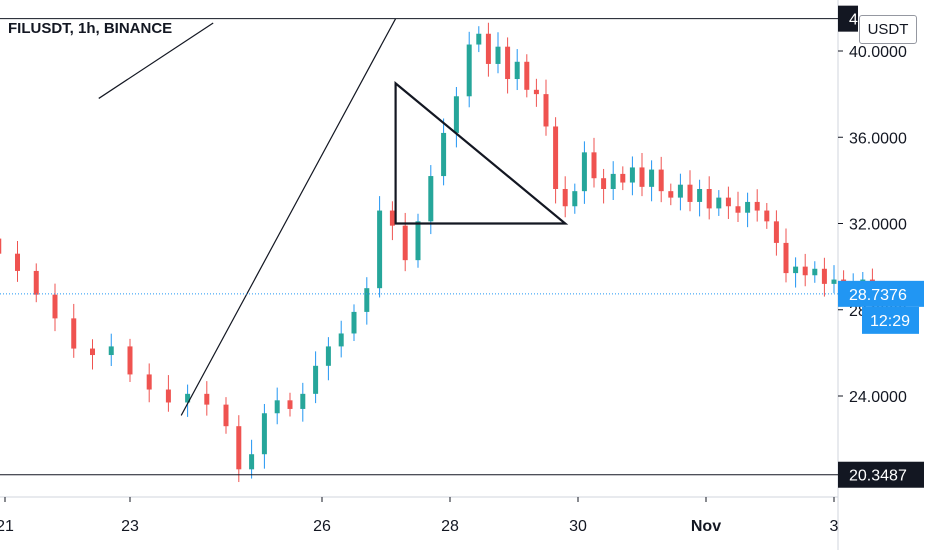 The width and height of the screenshot is (932, 550). I want to click on x-tick-label: 30, so click(578, 526).